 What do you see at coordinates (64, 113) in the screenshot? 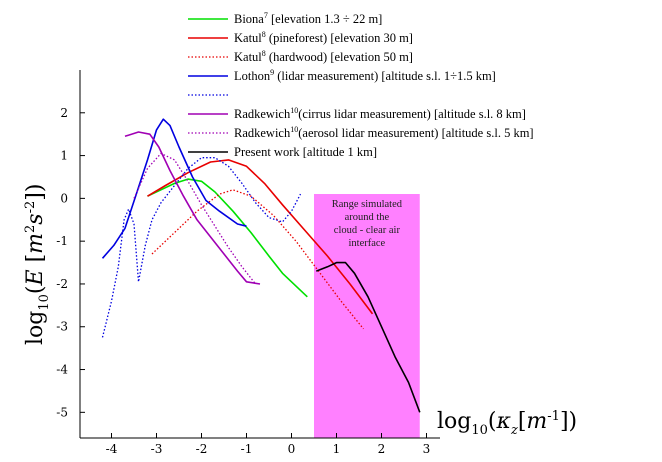
I see `y-tick-label: 2` at bounding box center [64, 113].